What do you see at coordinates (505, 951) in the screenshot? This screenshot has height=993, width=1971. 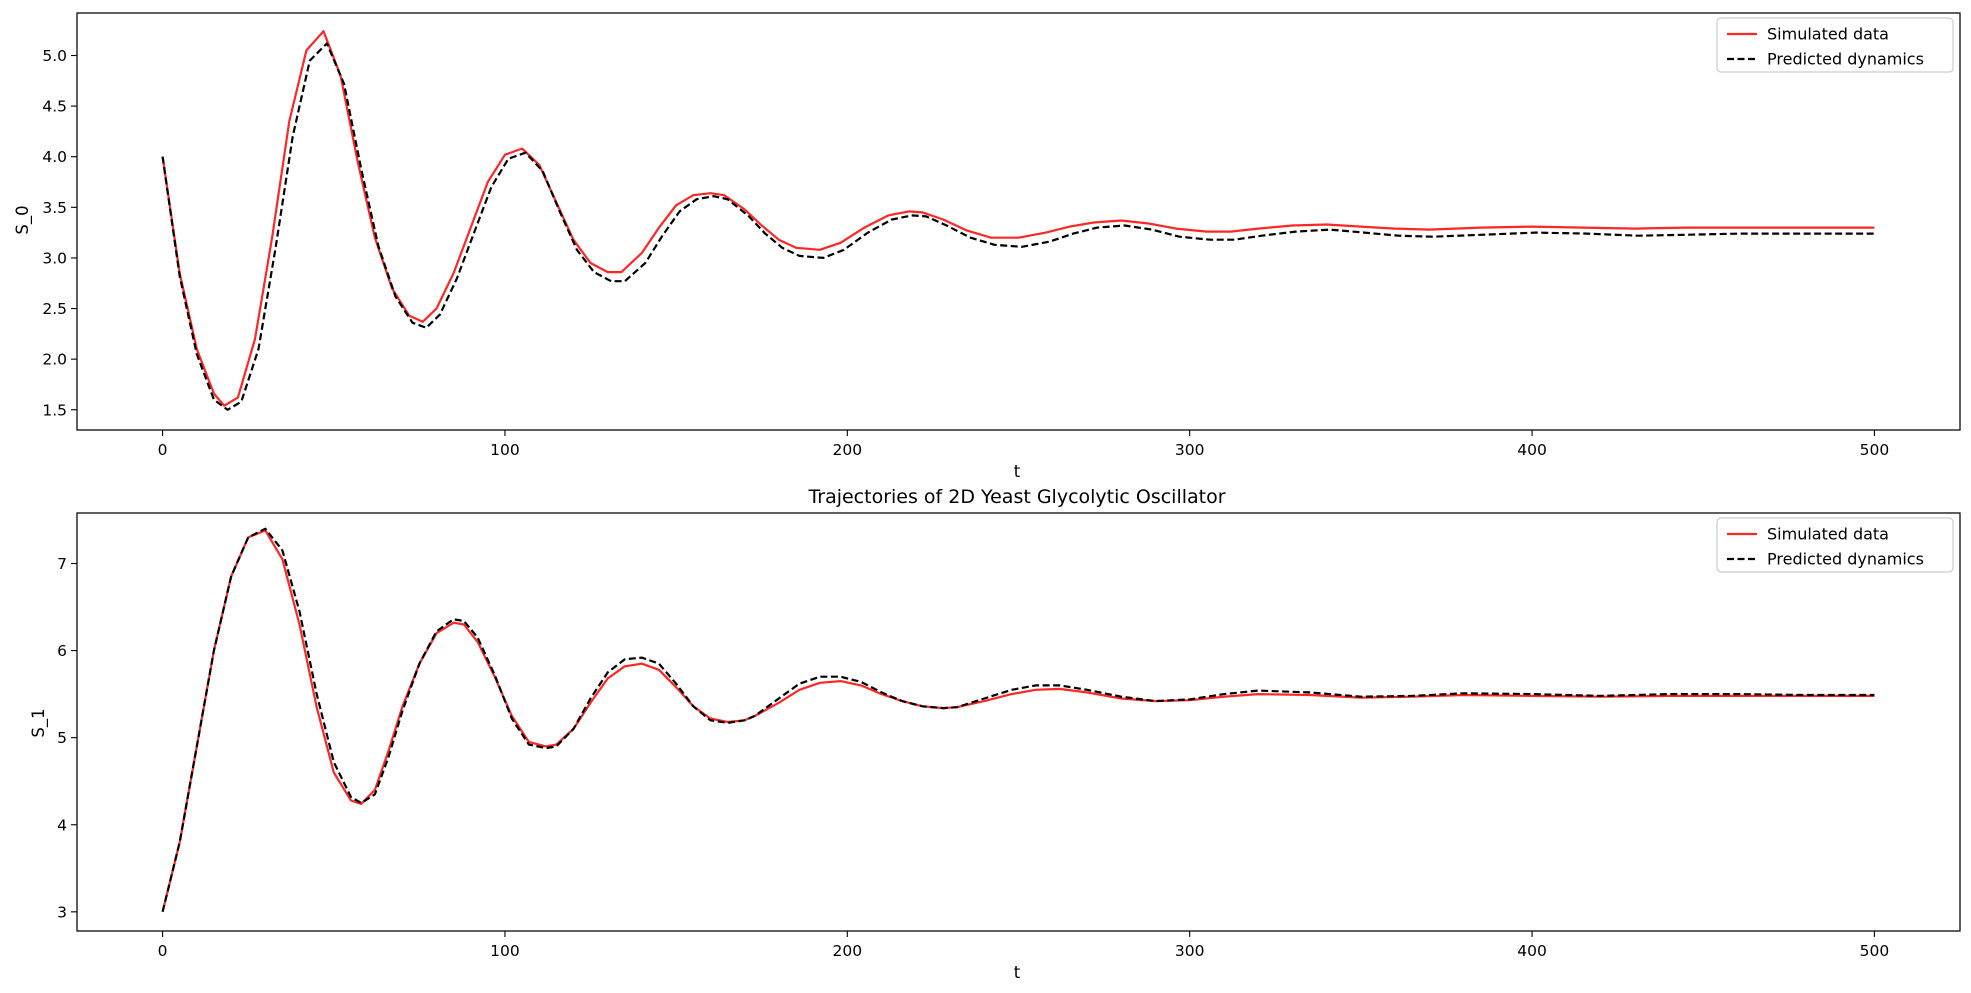 I see `bottom-x-tick-label: 100` at bounding box center [505, 951].